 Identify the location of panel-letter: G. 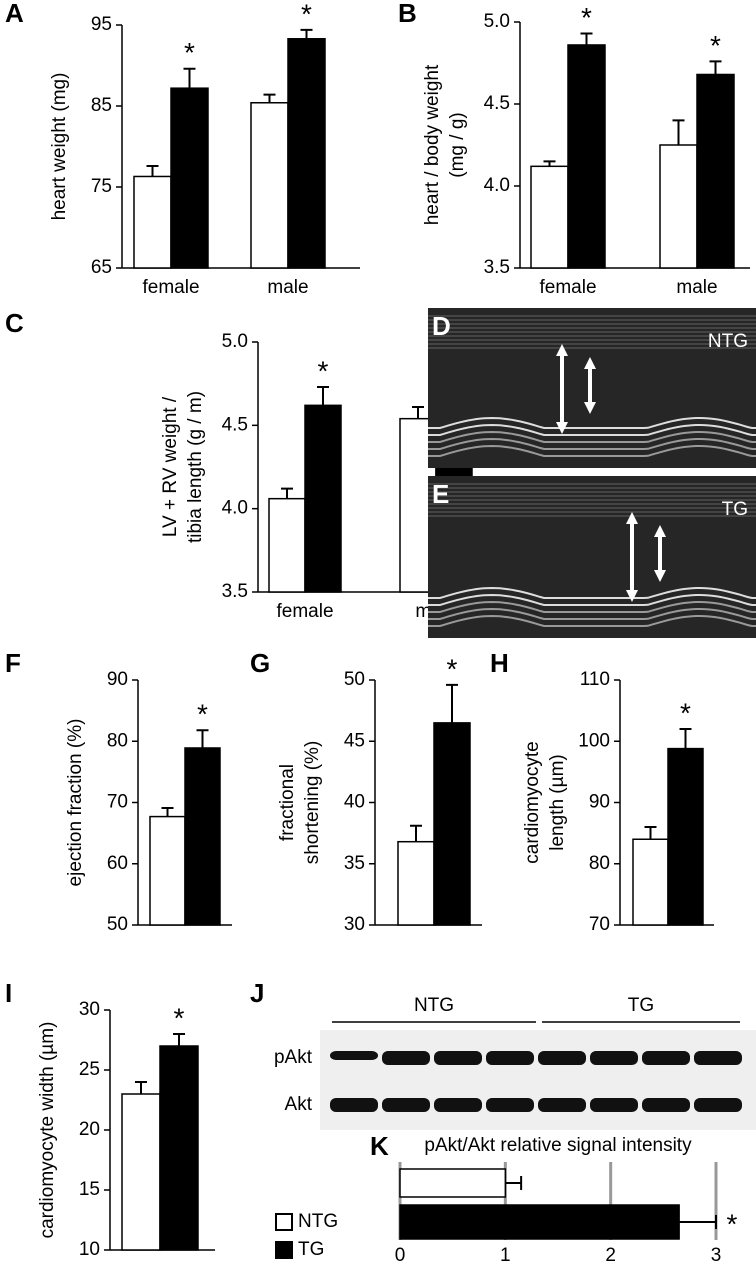
(260, 663).